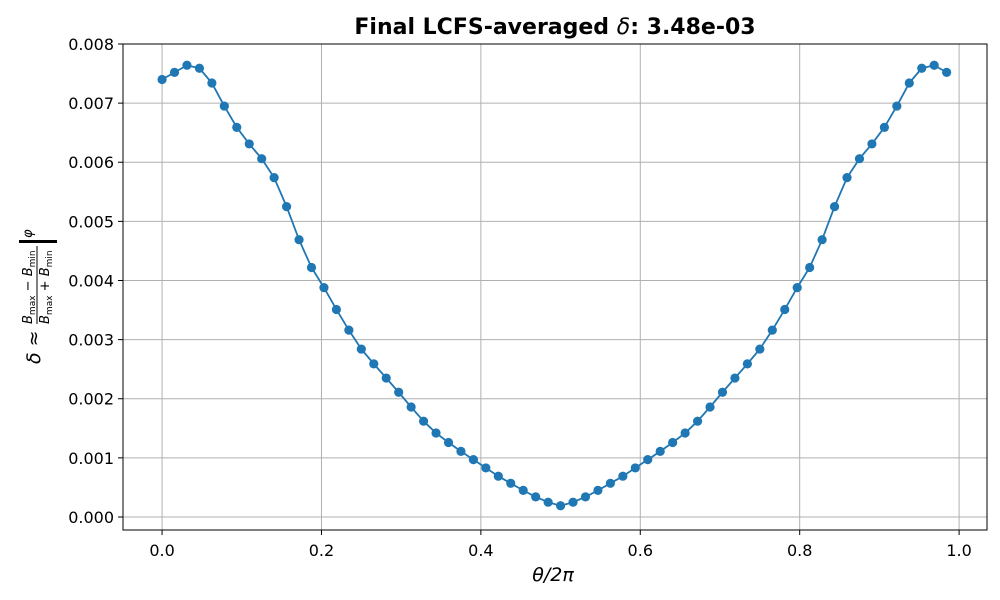  I want to click on y-tick-label: 0.001, so click(91, 458).